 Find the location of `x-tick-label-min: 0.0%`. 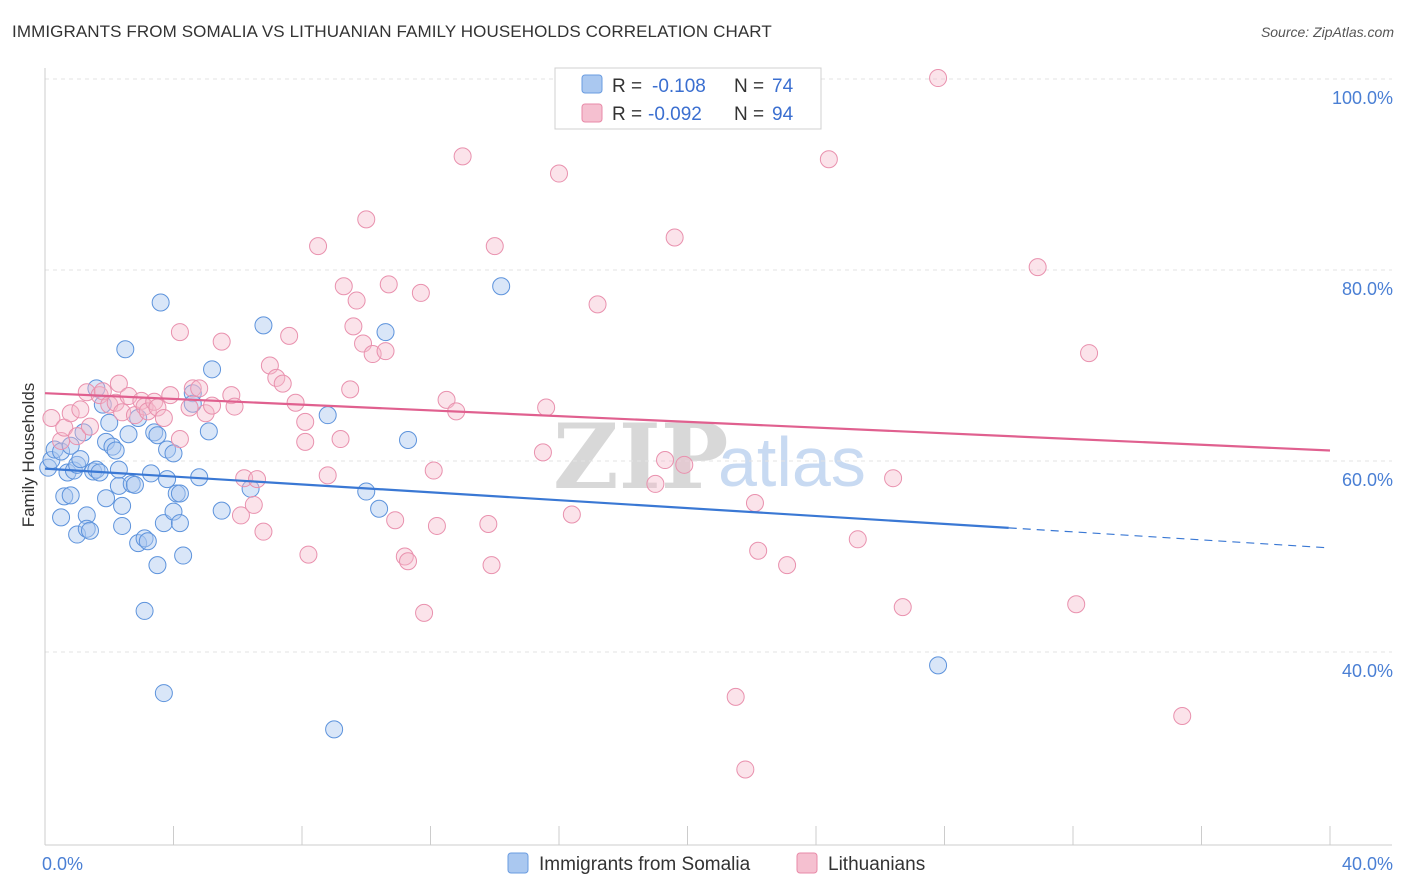

x-tick-label-min: 0.0% is located at coordinates (62, 864).